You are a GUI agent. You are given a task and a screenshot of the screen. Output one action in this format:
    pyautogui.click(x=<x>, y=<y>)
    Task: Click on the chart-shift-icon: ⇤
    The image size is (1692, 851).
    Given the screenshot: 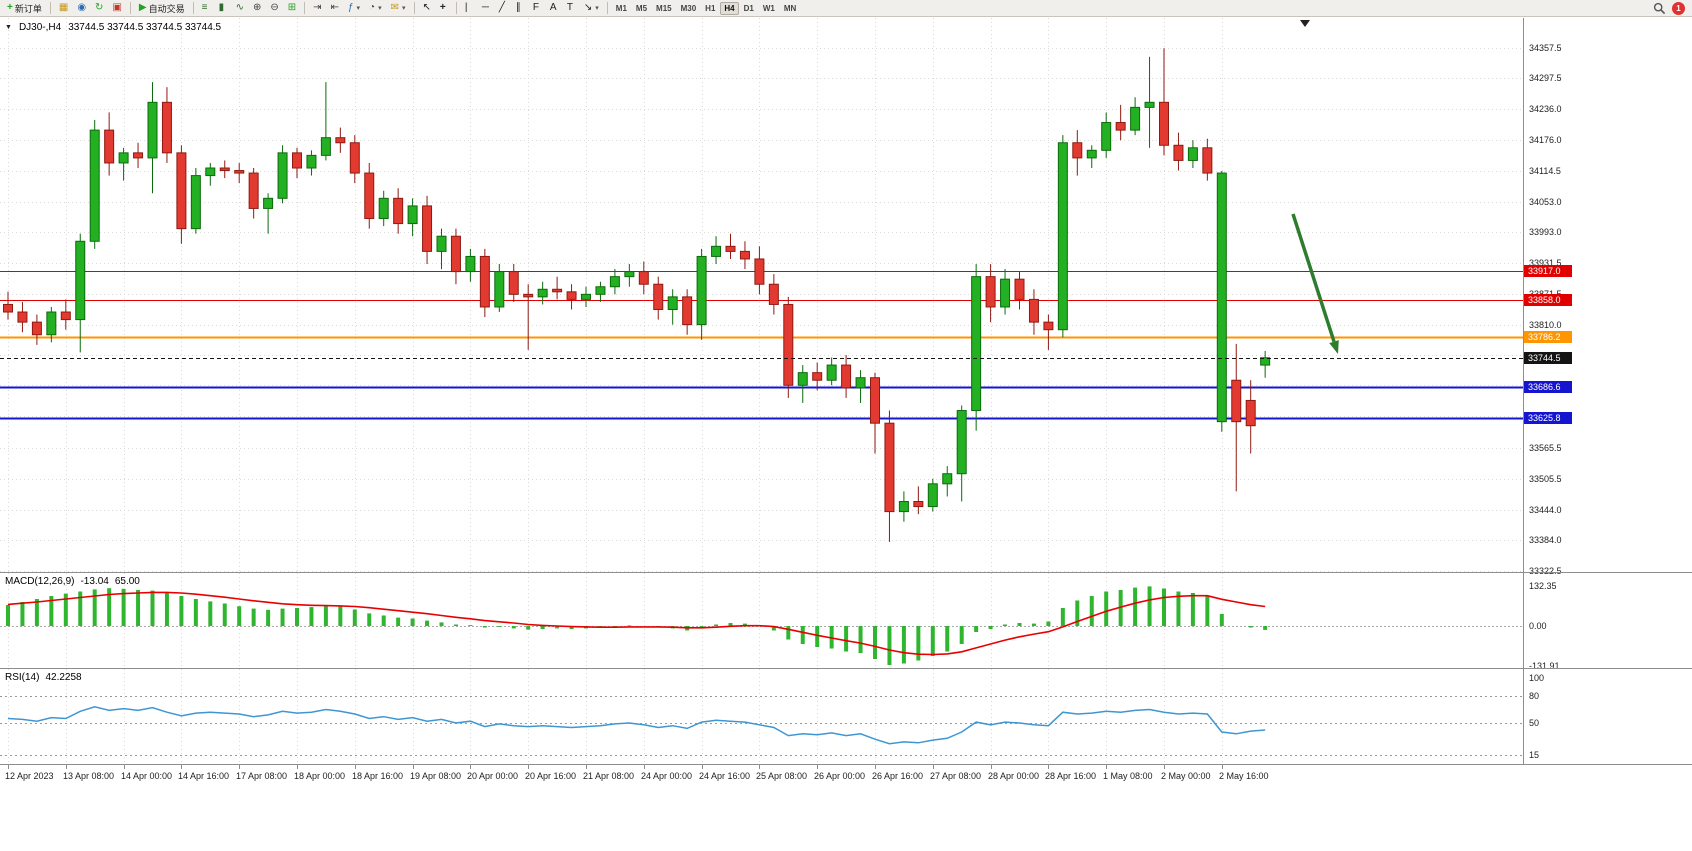 What is the action you would take?
    pyautogui.click(x=334, y=7)
    